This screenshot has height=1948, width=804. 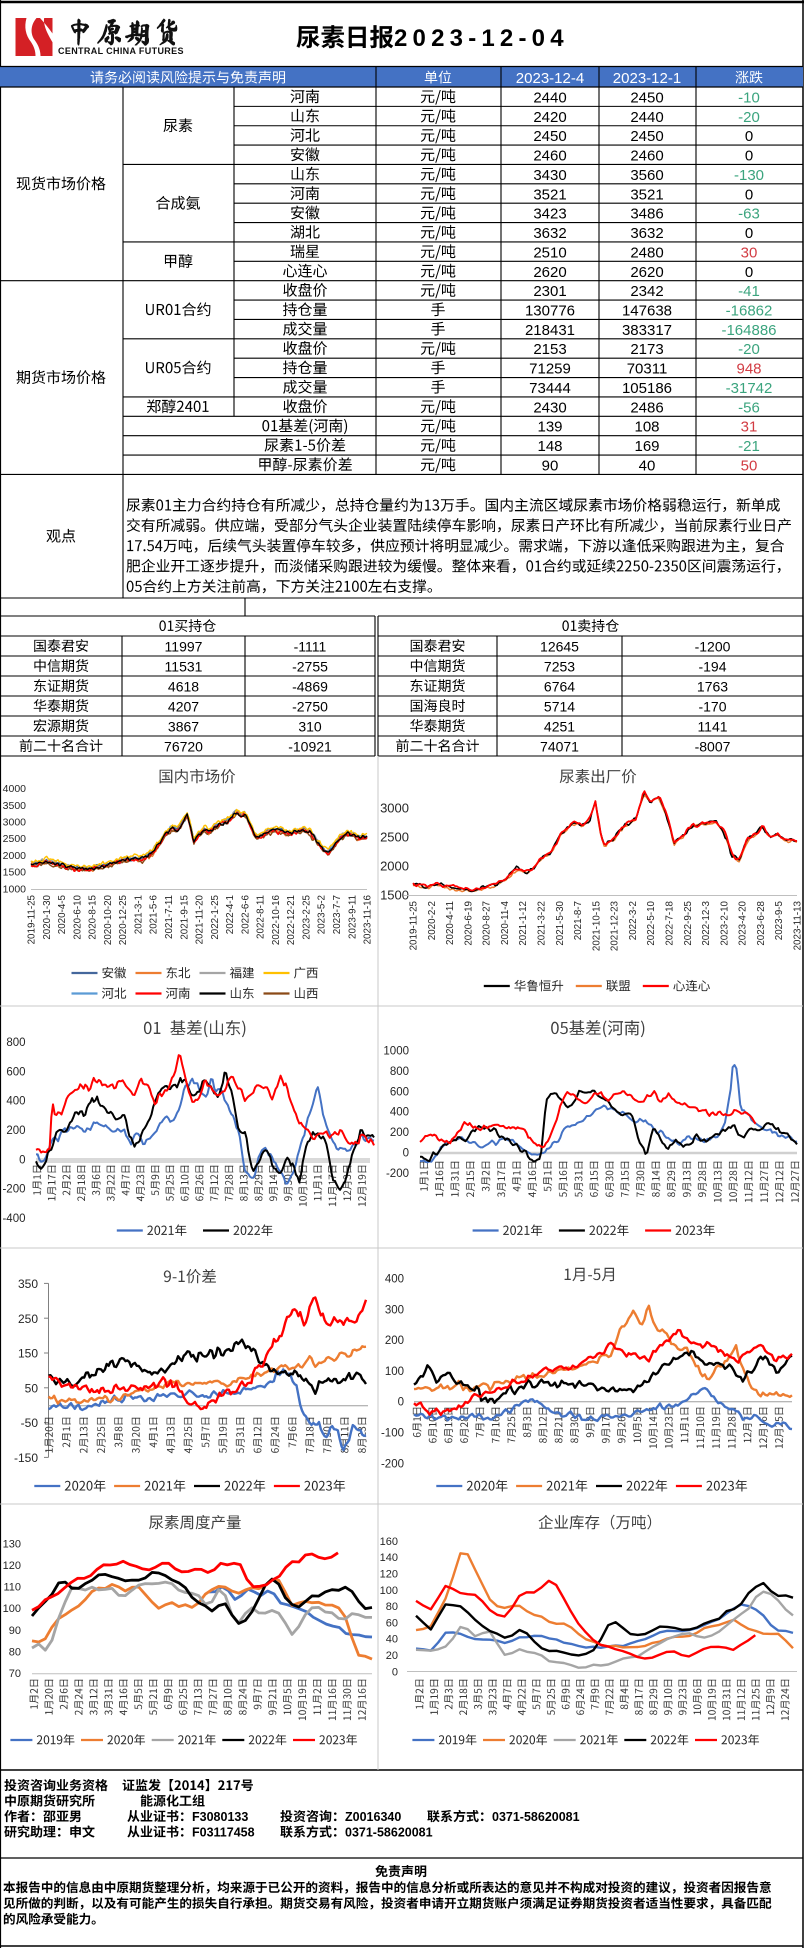 I want to click on svg-text: -150, so click(x=26, y=1458).